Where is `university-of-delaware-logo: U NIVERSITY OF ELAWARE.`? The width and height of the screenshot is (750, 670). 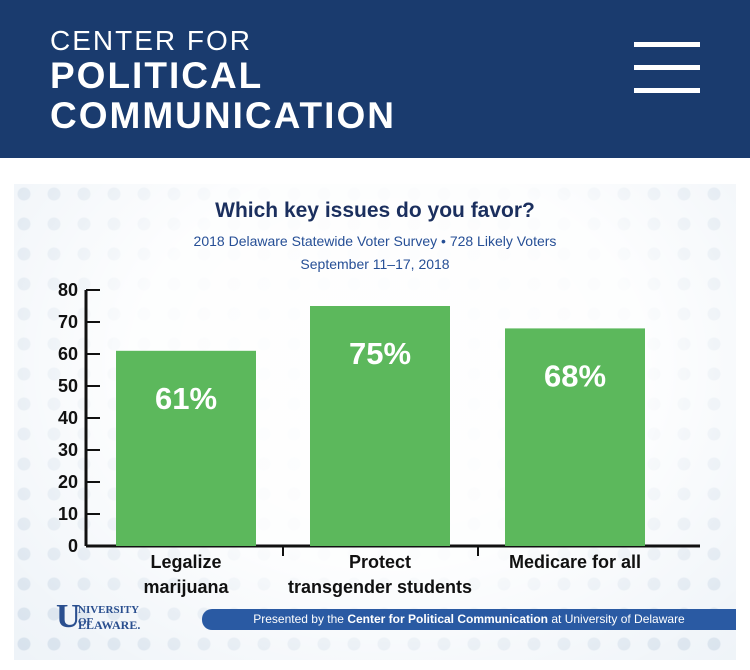
university-of-delaware-logo: U NIVERSITY OF ELAWARE. is located at coordinates (102, 617).